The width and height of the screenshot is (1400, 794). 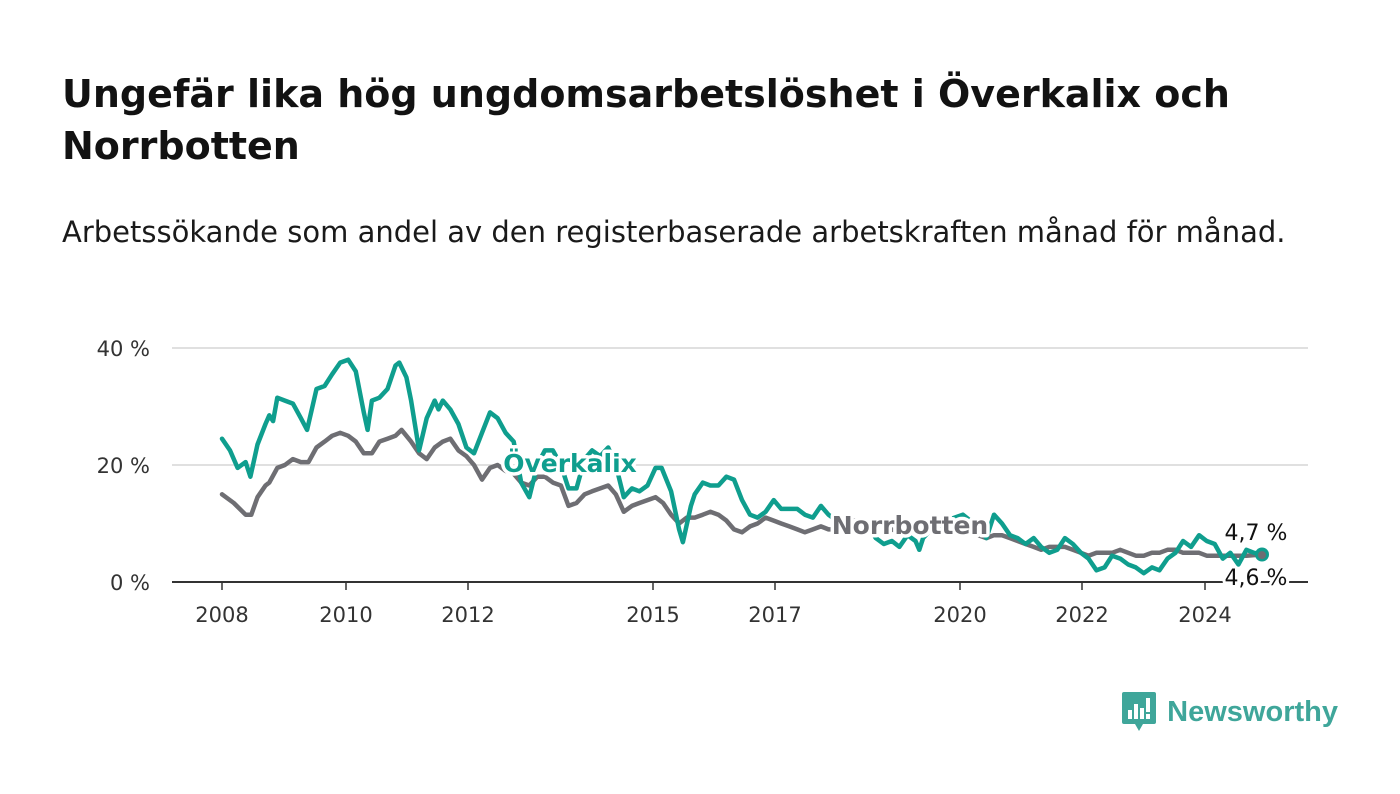 I want to click on x-tick-label: 2017, so click(x=774, y=615).